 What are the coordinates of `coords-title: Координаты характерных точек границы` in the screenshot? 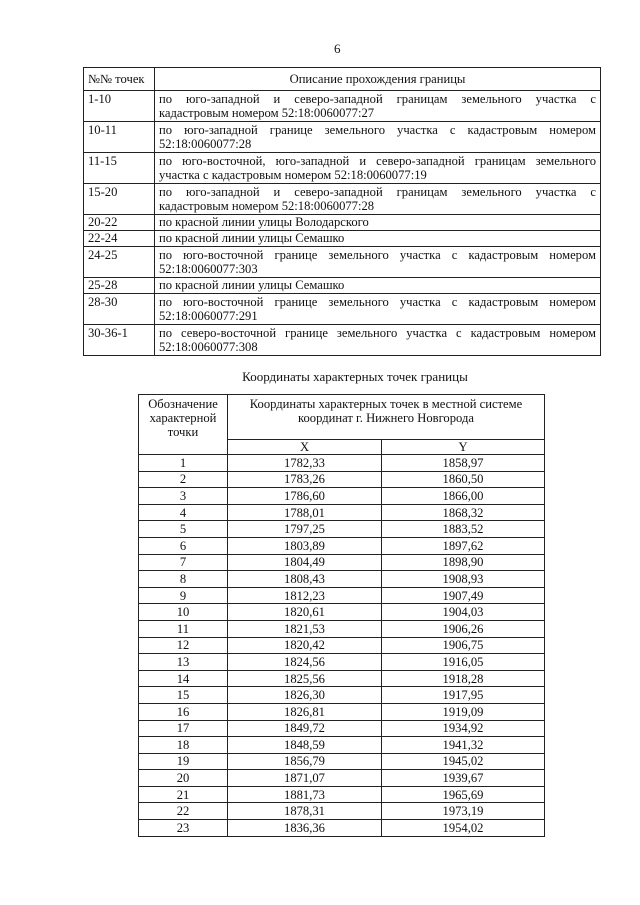 It's located at (355, 376).